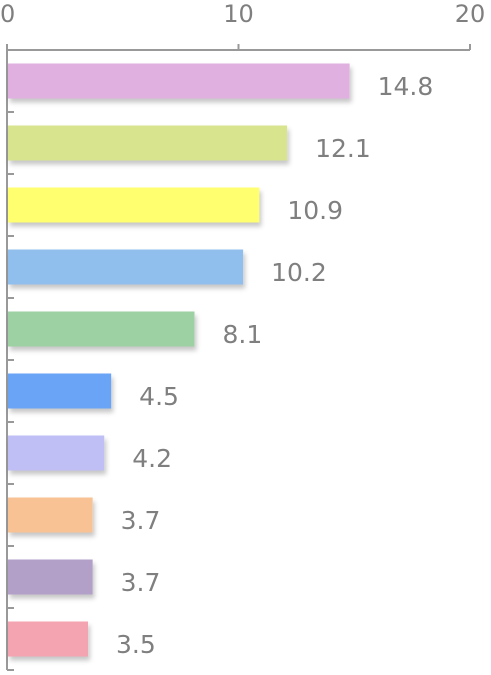 The height and width of the screenshot is (675, 491). I want to click on data-label-9: 3.7, so click(141, 582).